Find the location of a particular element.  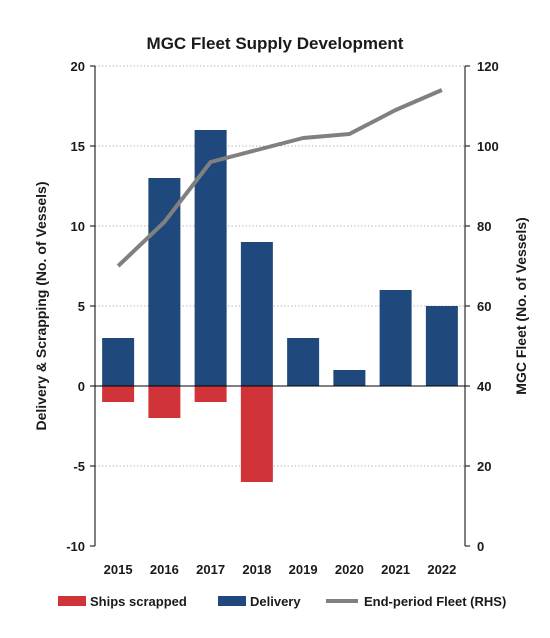

x-tick-label: 2016 is located at coordinates (164, 569).